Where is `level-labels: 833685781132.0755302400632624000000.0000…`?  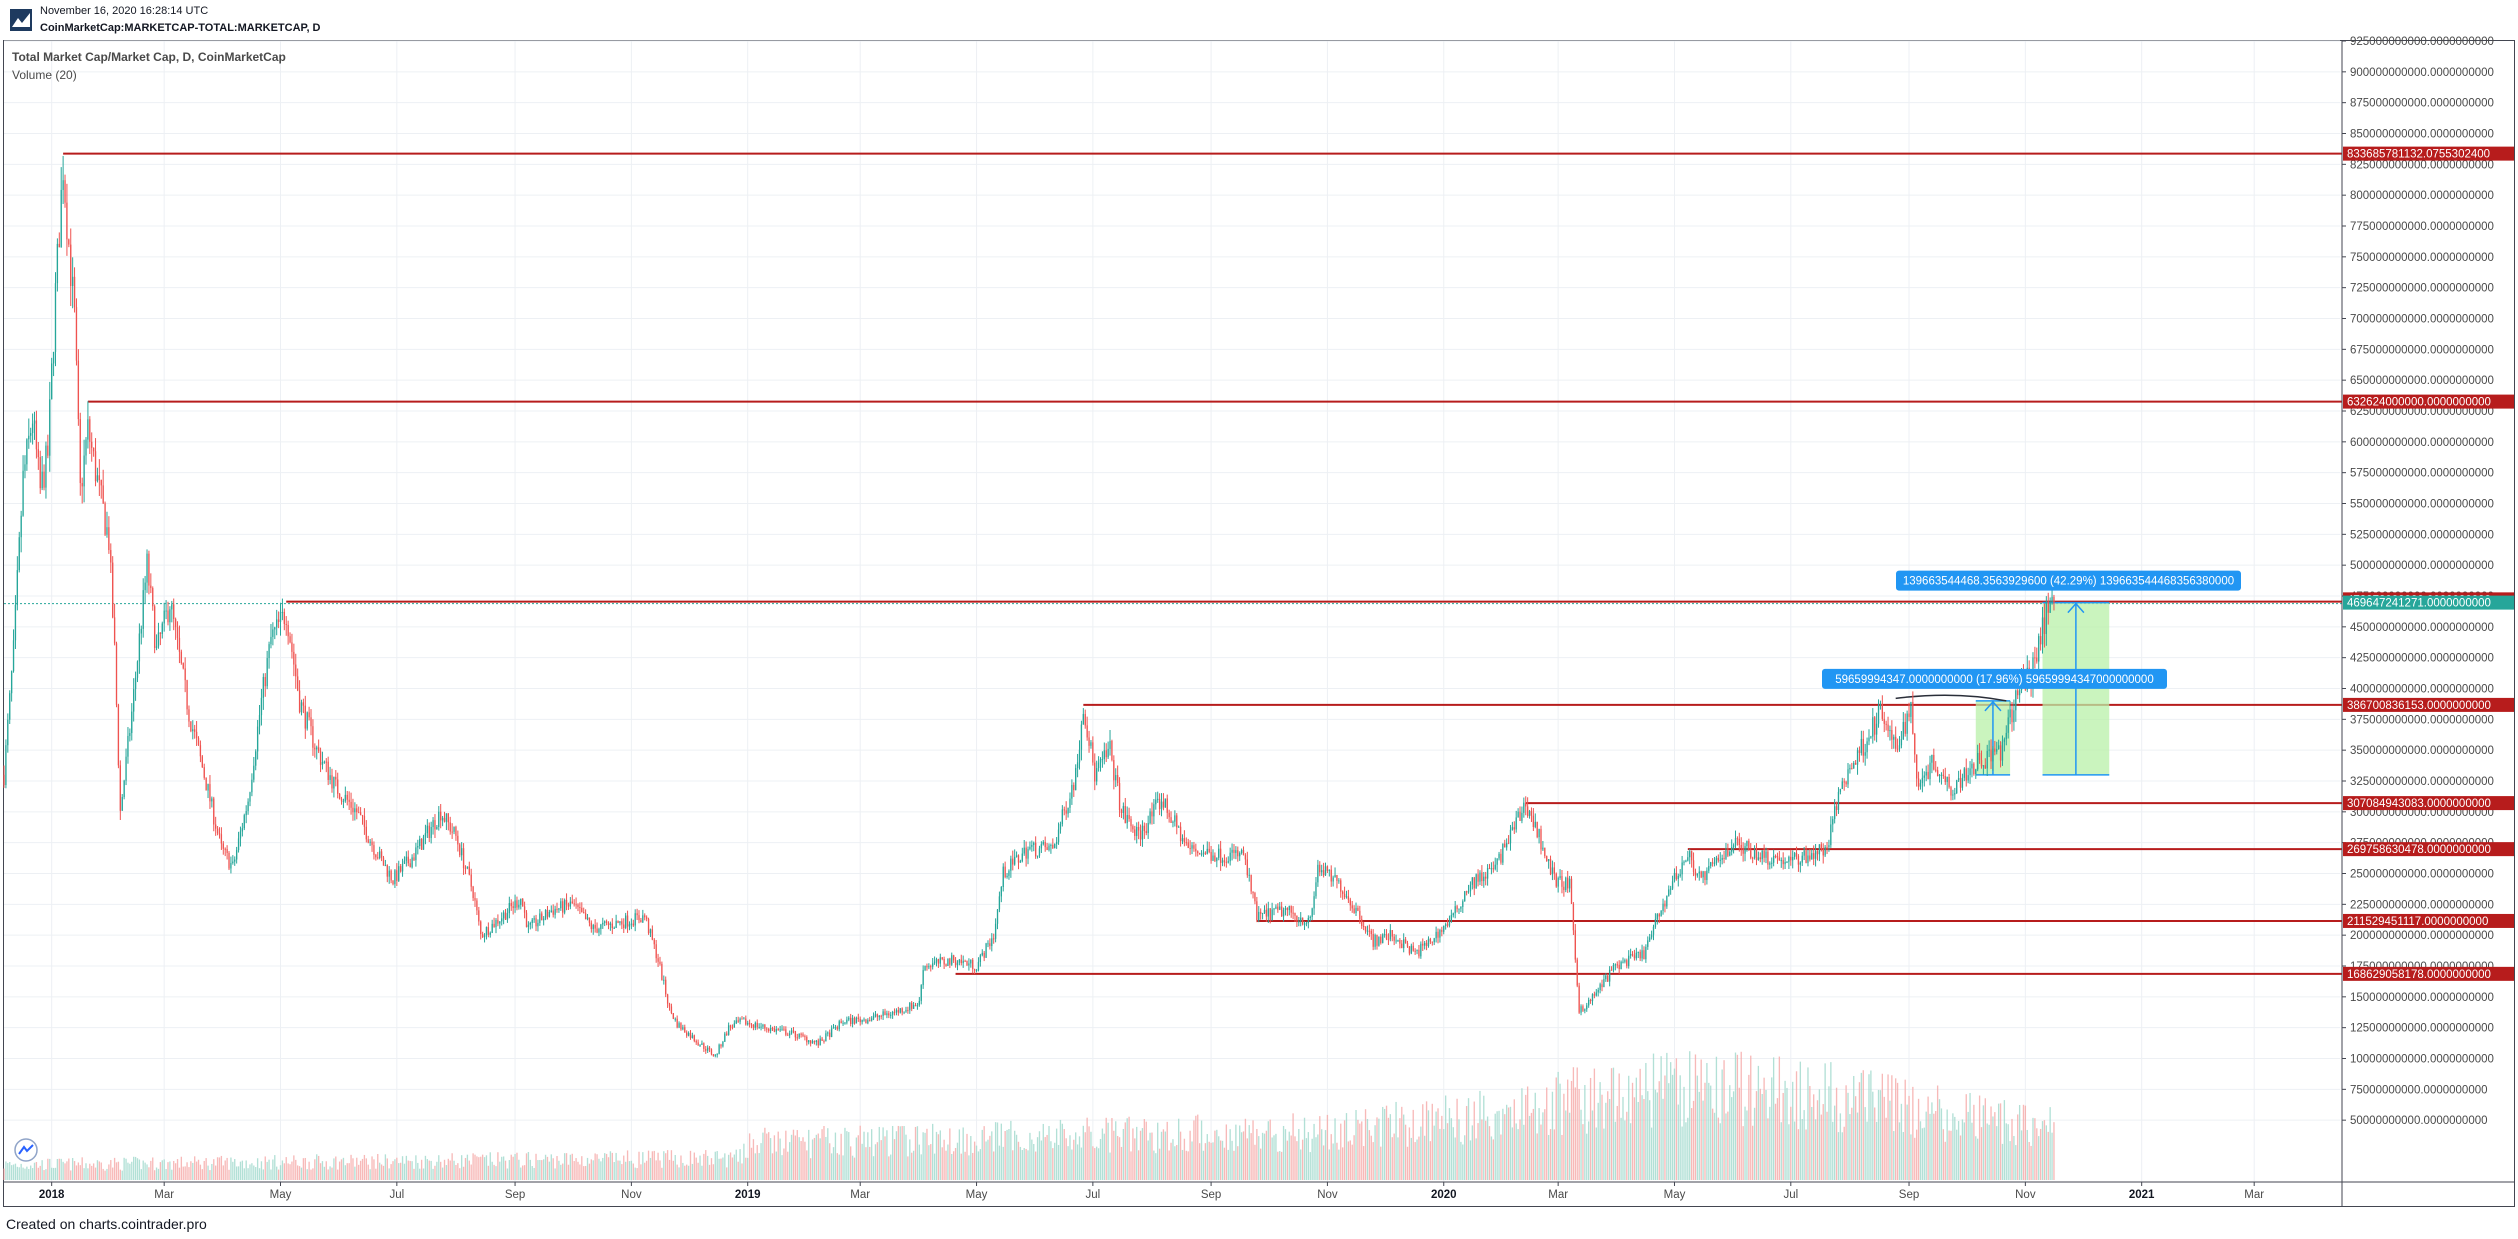
level-labels: 833685781132.0755302400632624000000.0000… is located at coordinates (2428, 563).